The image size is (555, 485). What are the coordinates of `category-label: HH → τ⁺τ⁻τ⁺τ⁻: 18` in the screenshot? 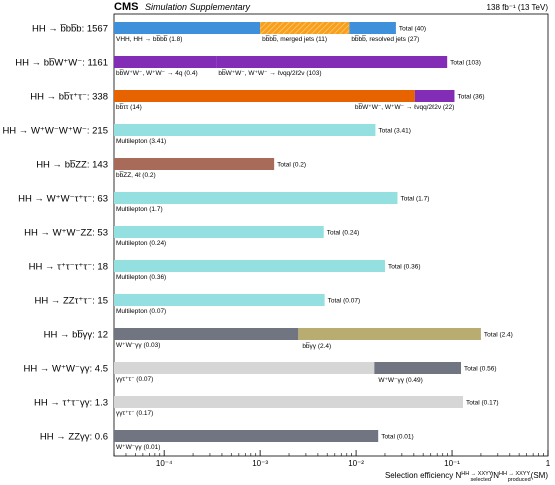 It's located at (68, 267).